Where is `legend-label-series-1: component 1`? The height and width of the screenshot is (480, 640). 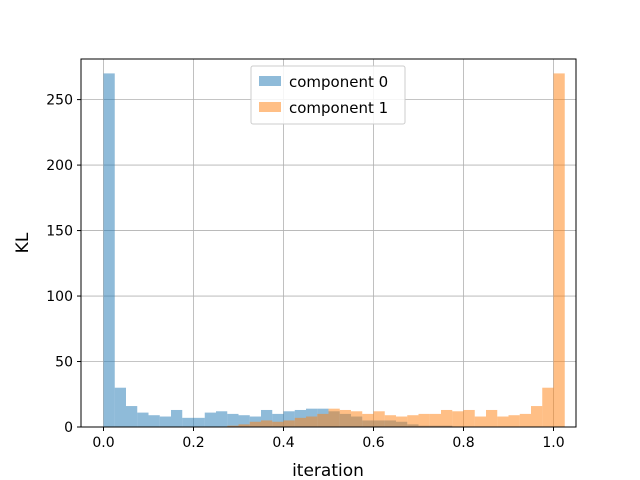 legend-label-series-1: component 1 is located at coordinates (338, 108).